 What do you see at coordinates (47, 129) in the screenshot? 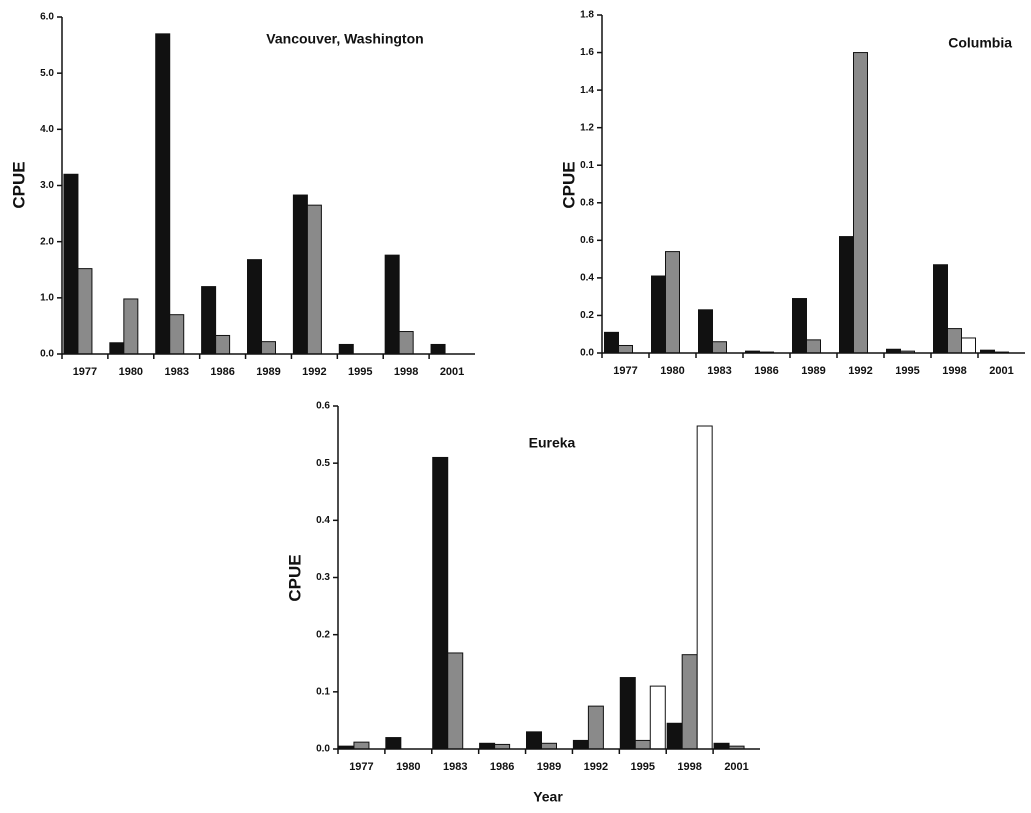
I see `y-tick-label: 4.0` at bounding box center [47, 129].